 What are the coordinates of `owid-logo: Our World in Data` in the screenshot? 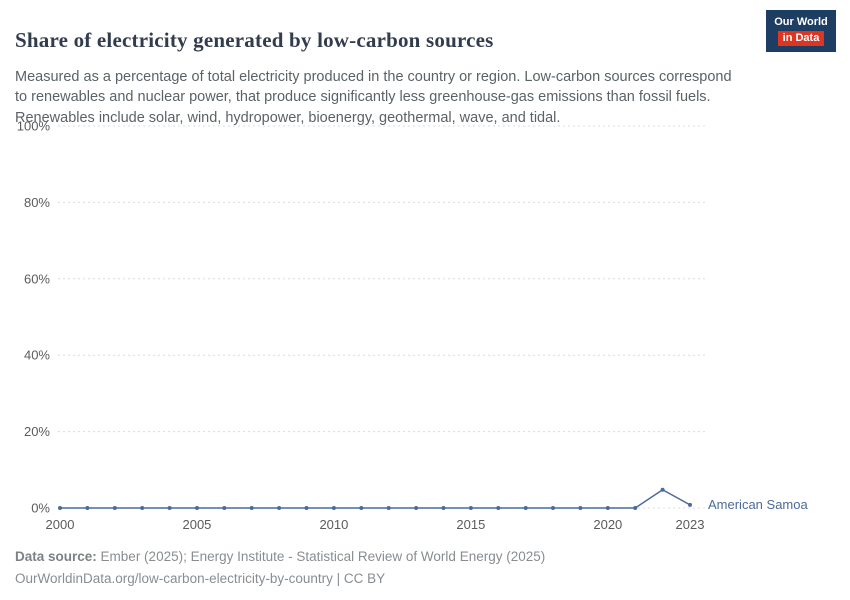 It's located at (801, 31).